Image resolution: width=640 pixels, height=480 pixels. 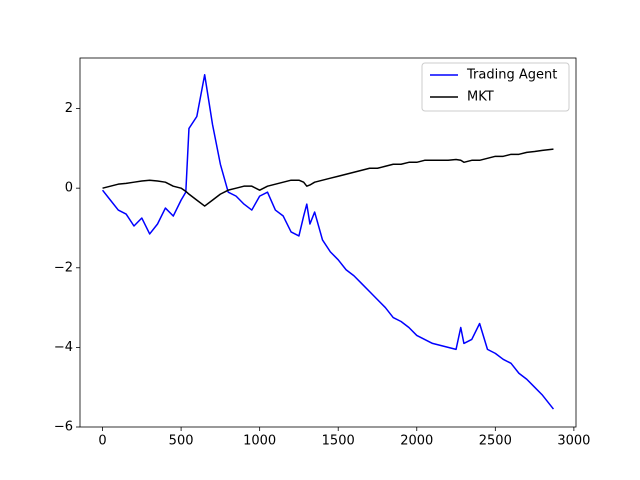 What do you see at coordinates (63, 267) in the screenshot?
I see `y-tick-label: −2` at bounding box center [63, 267].